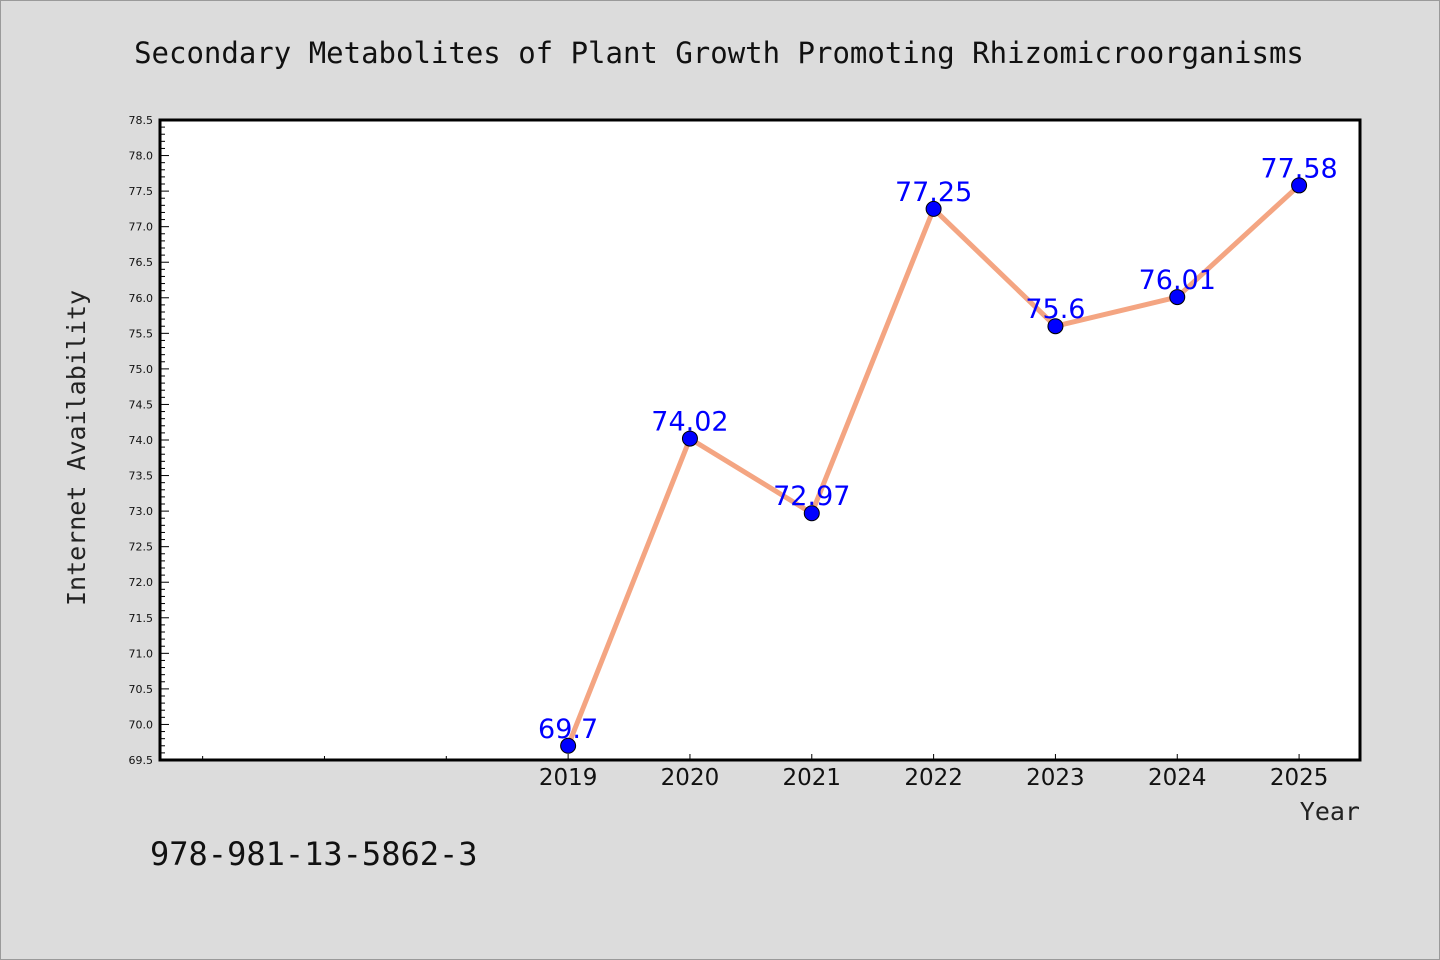  I want to click on isbn-annotation: 978-981-13-5862-3, so click(314, 854).